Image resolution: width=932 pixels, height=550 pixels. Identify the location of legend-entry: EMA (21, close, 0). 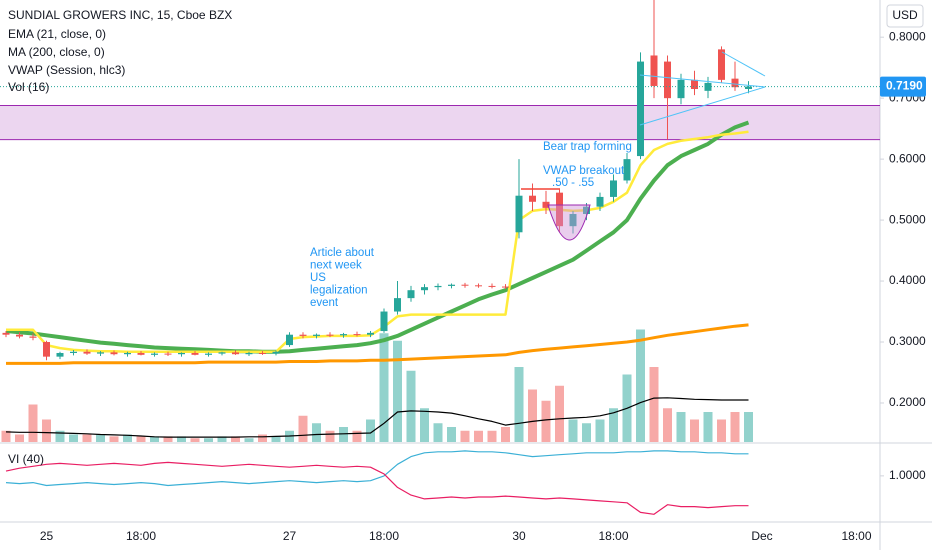
(57, 34).